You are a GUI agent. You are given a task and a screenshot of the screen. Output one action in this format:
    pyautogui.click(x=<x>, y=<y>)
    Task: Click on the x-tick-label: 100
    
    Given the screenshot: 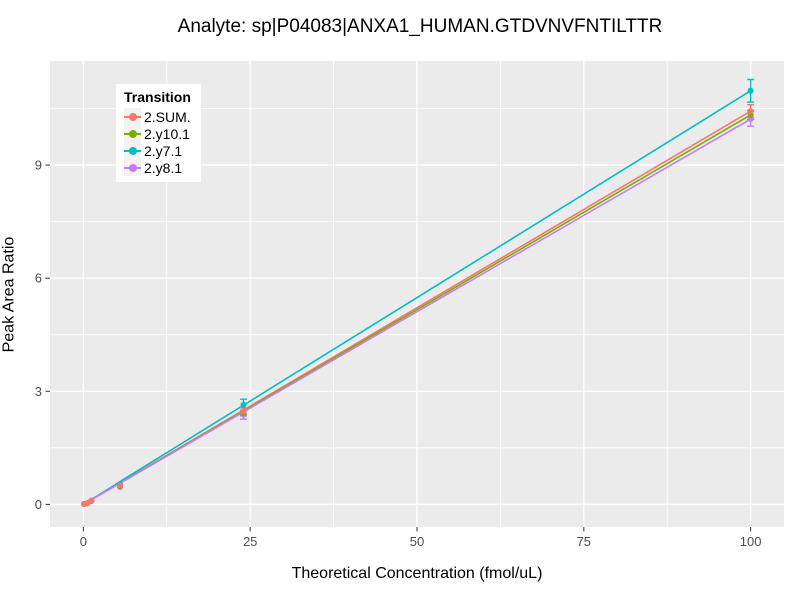 What is the action you would take?
    pyautogui.click(x=751, y=541)
    